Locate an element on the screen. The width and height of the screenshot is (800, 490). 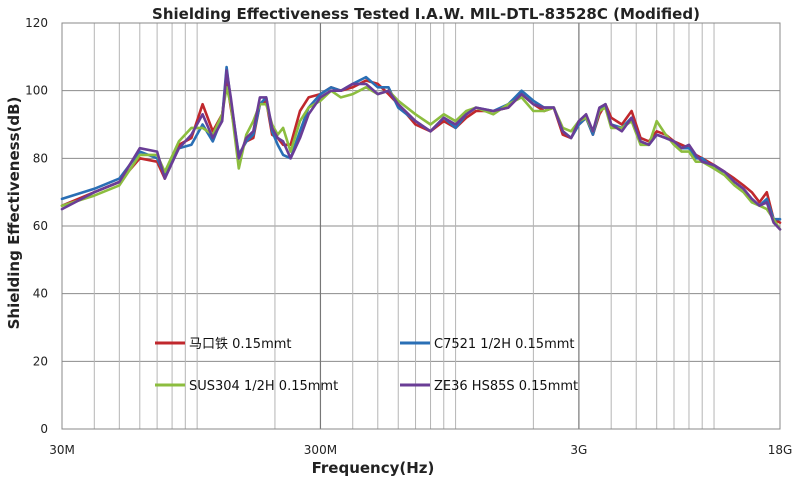
y-tick-label: 0 is located at coordinates (44, 429).